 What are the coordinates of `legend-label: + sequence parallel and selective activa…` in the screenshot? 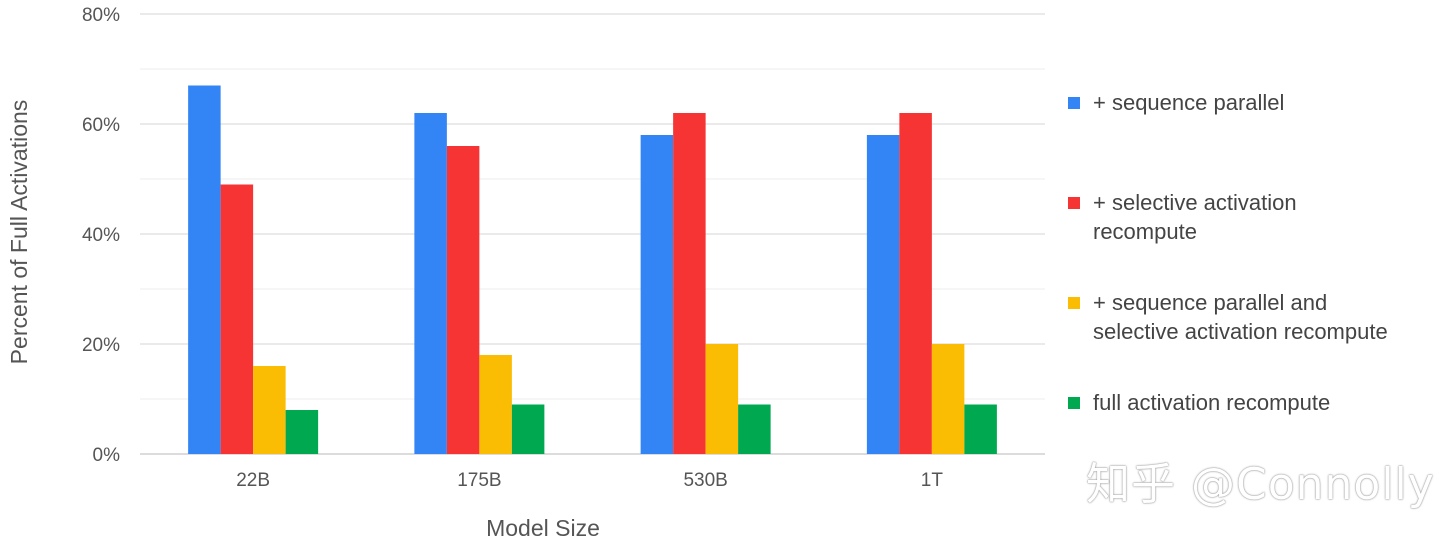 It's located at (1240, 317).